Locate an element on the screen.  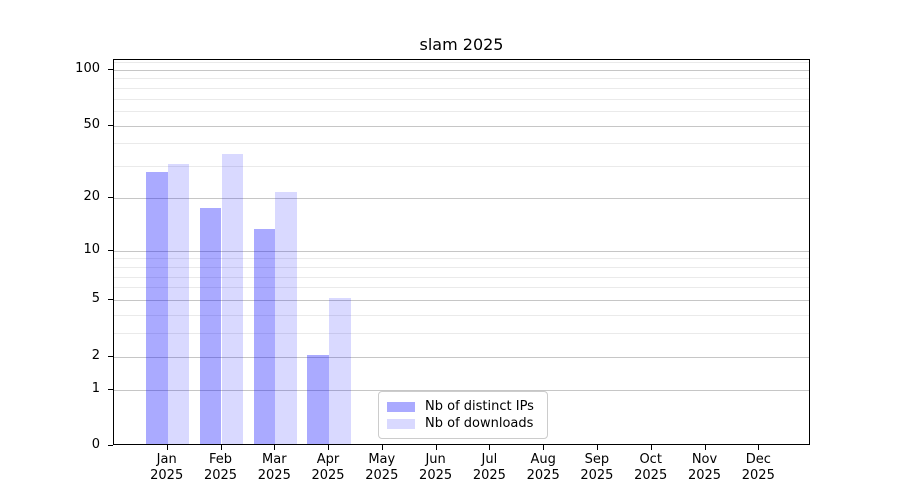
x-tick-label-nov: Nov 2025 is located at coordinates (705, 467).